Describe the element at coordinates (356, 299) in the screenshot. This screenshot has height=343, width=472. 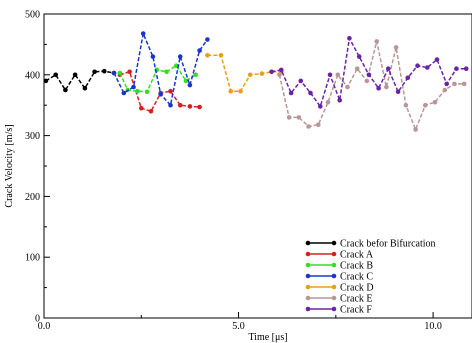
I see `legend-label: Crack E` at that location.